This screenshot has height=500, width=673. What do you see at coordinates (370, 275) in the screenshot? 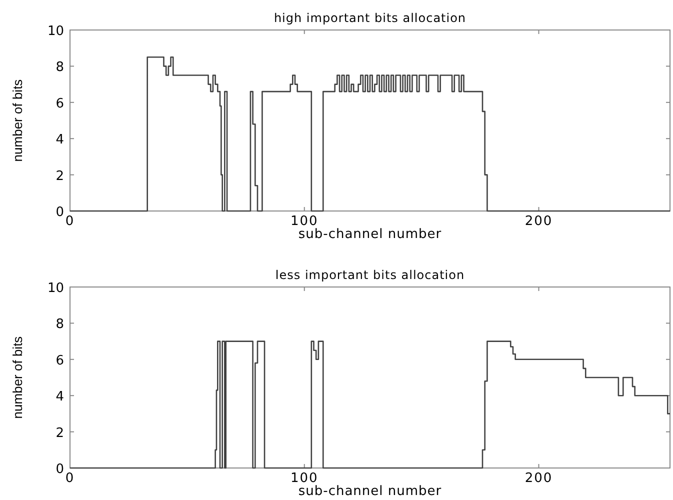
I see `chart-title: less important bits allocation` at bounding box center [370, 275].